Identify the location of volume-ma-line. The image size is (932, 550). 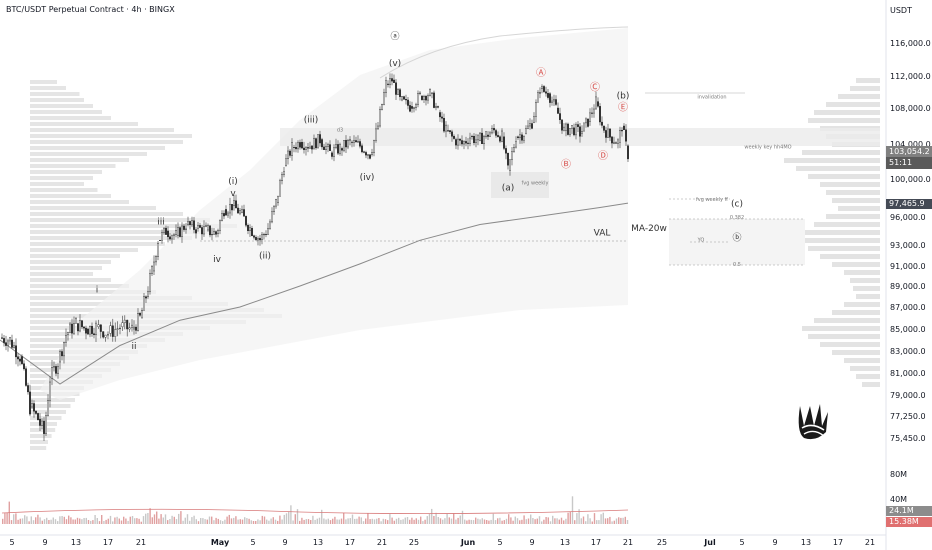
(315, 511).